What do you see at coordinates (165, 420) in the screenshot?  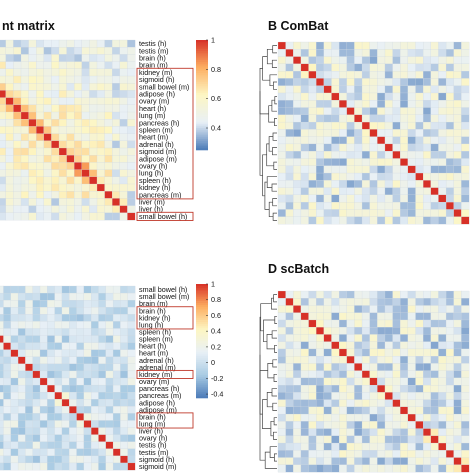 I see `highlight-box` at bounding box center [165, 420].